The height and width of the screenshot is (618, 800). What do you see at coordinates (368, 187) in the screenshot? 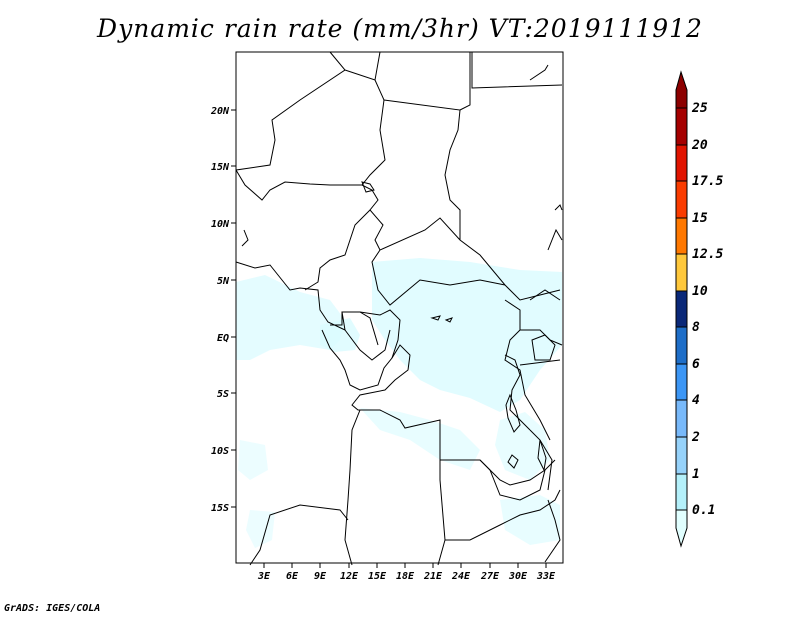
I see `lake-chad` at bounding box center [368, 187].